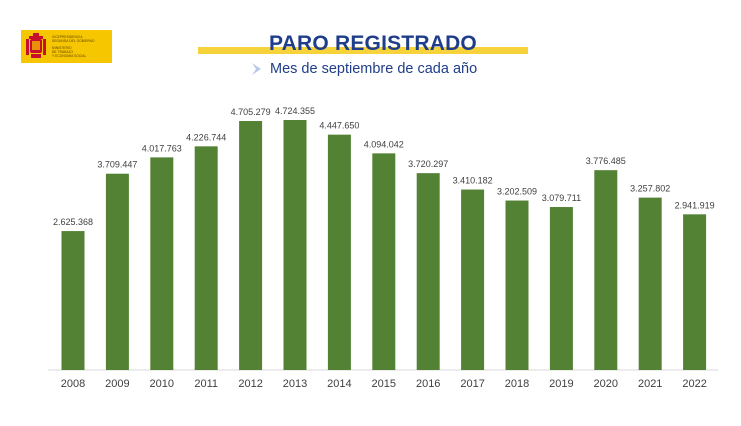 This screenshot has height=426, width=741. Describe the element at coordinates (250, 384) in the screenshot. I see `x-tick-label: 2012` at that location.